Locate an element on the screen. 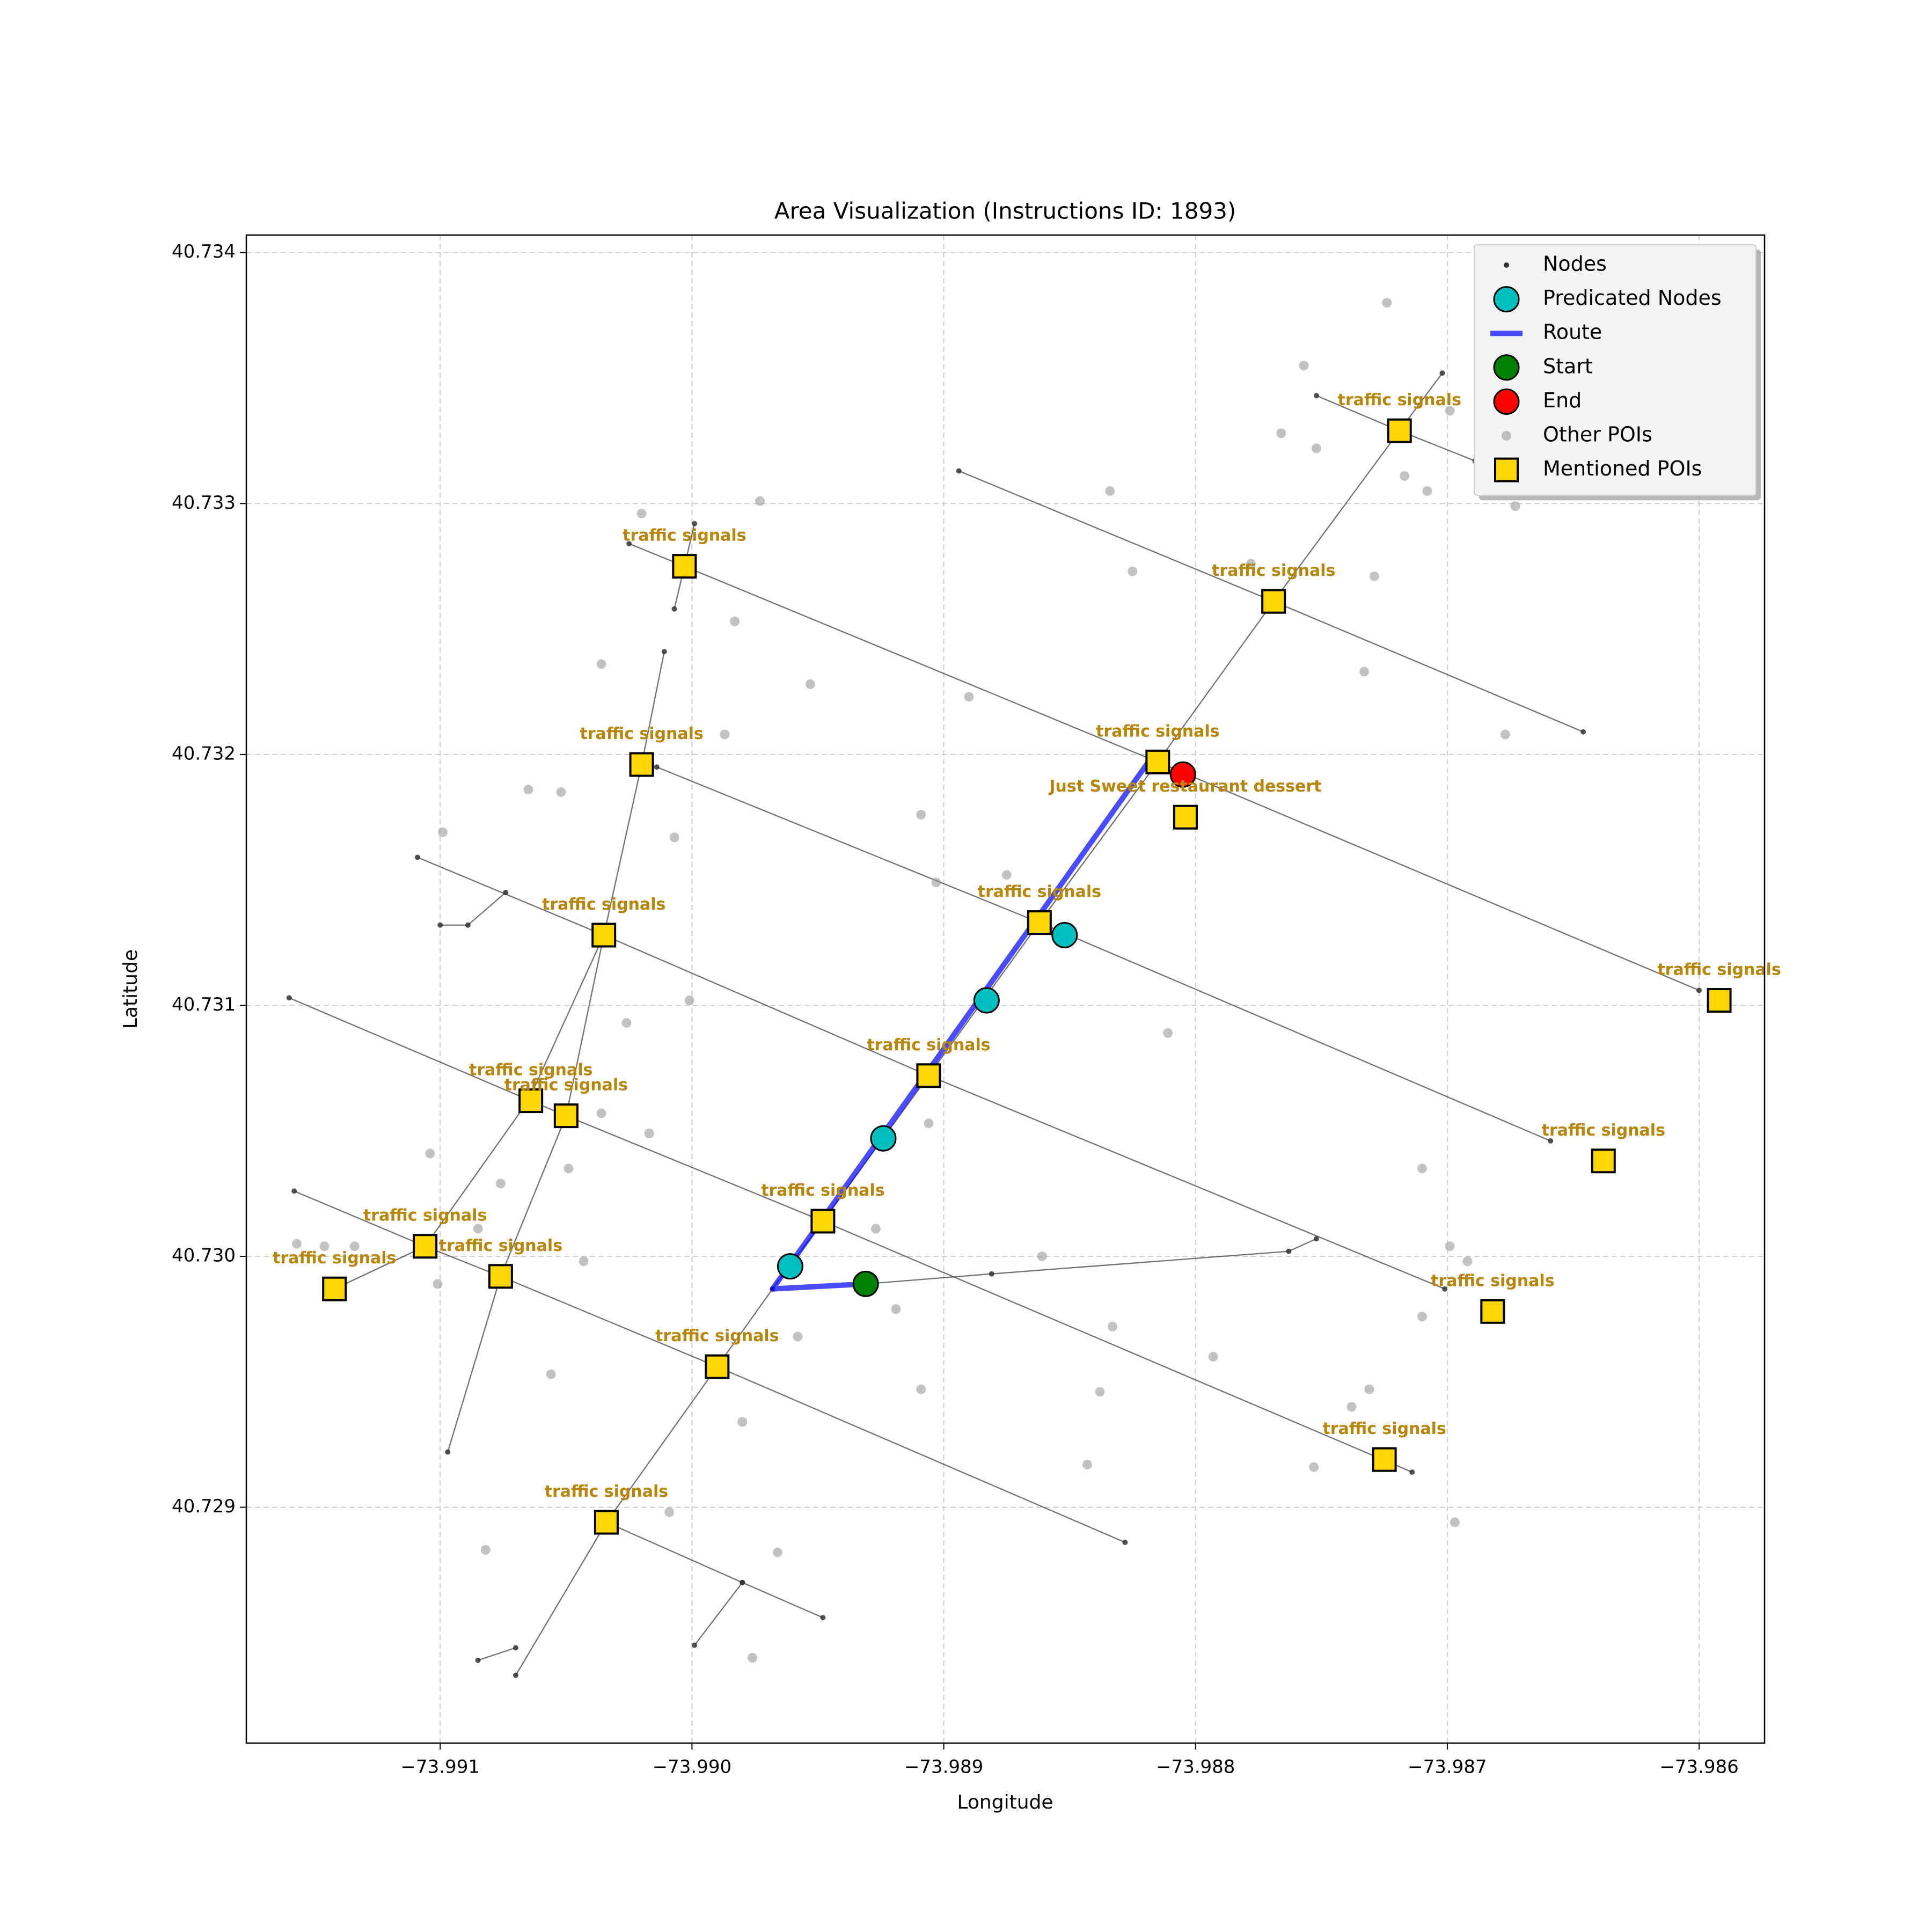  legend is located at coordinates (1615, 370).